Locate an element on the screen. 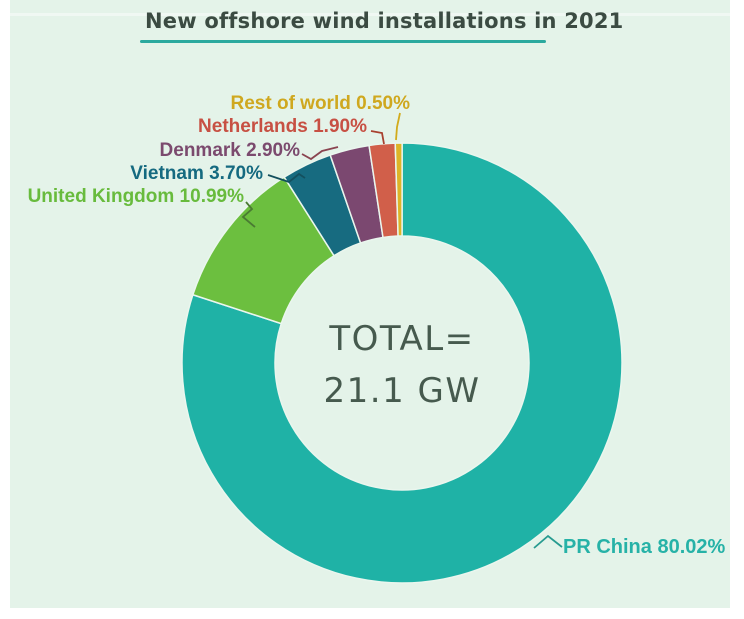 This screenshot has width=744, height=619. donut-center-total-line1: TOTAL= is located at coordinates (402, 339).